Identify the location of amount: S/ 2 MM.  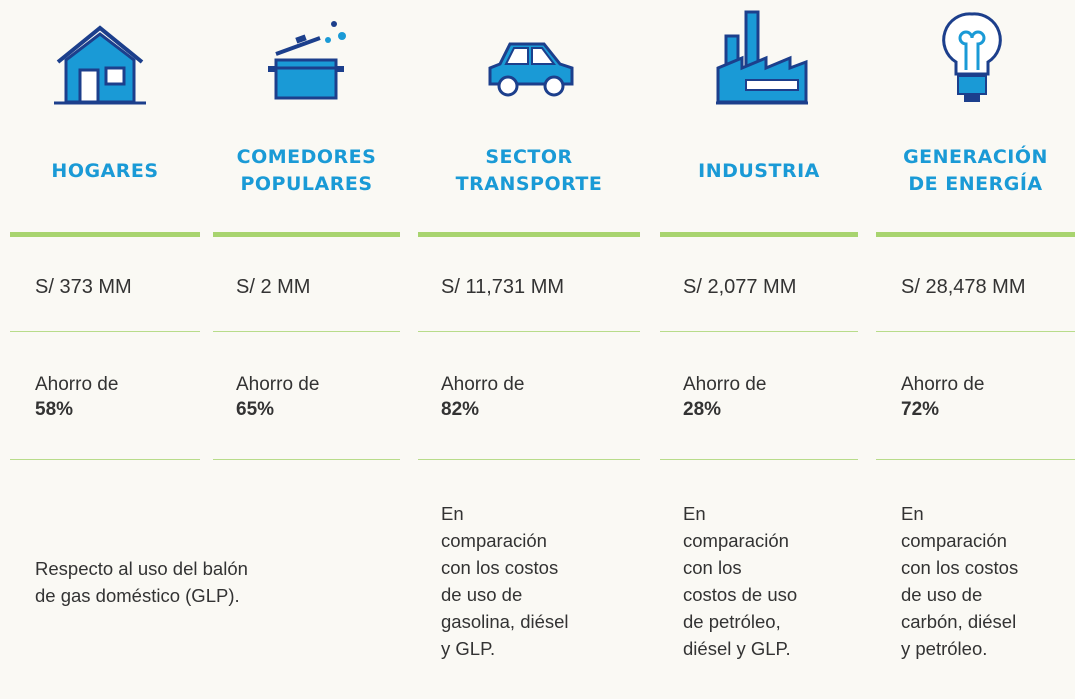
(273, 287).